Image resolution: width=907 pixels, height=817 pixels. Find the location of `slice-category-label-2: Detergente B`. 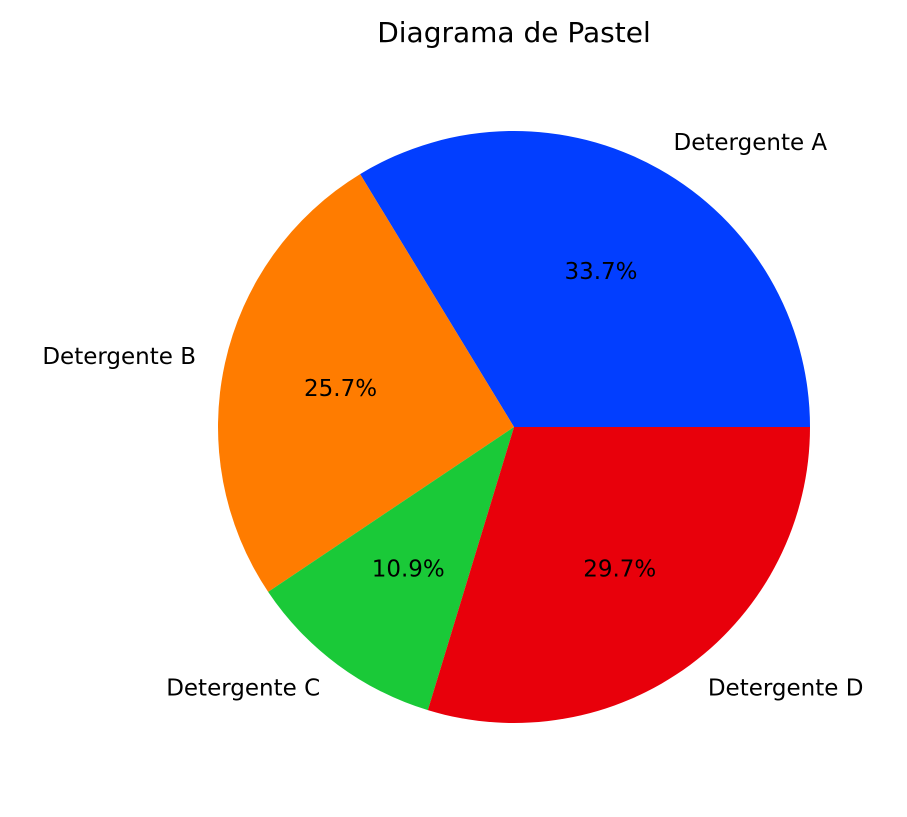

slice-category-label-2: Detergente B is located at coordinates (119, 357).